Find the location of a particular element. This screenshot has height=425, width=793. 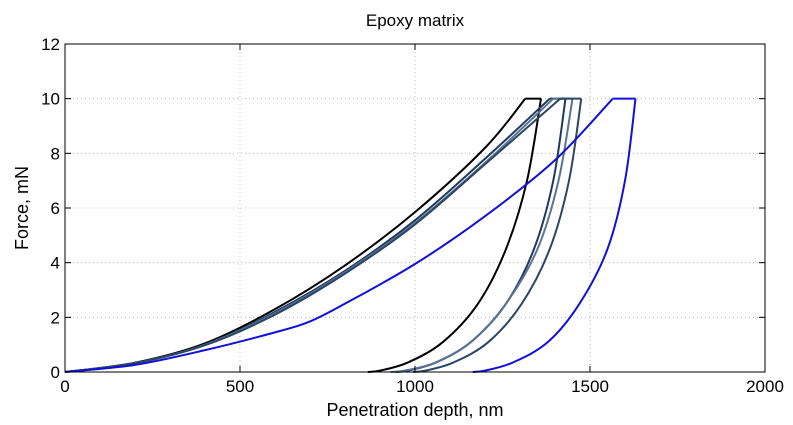

y-tick-label: 2 is located at coordinates (55, 317).